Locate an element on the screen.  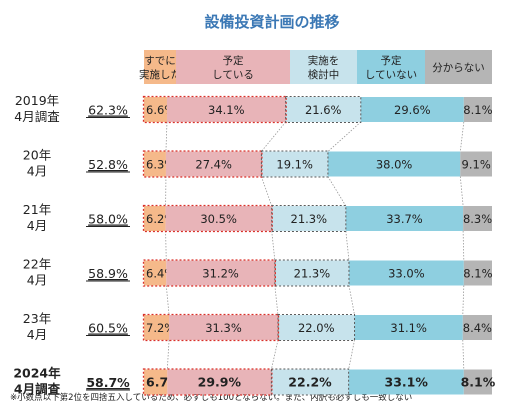
data-label: 31.3% is located at coordinates (223, 328).